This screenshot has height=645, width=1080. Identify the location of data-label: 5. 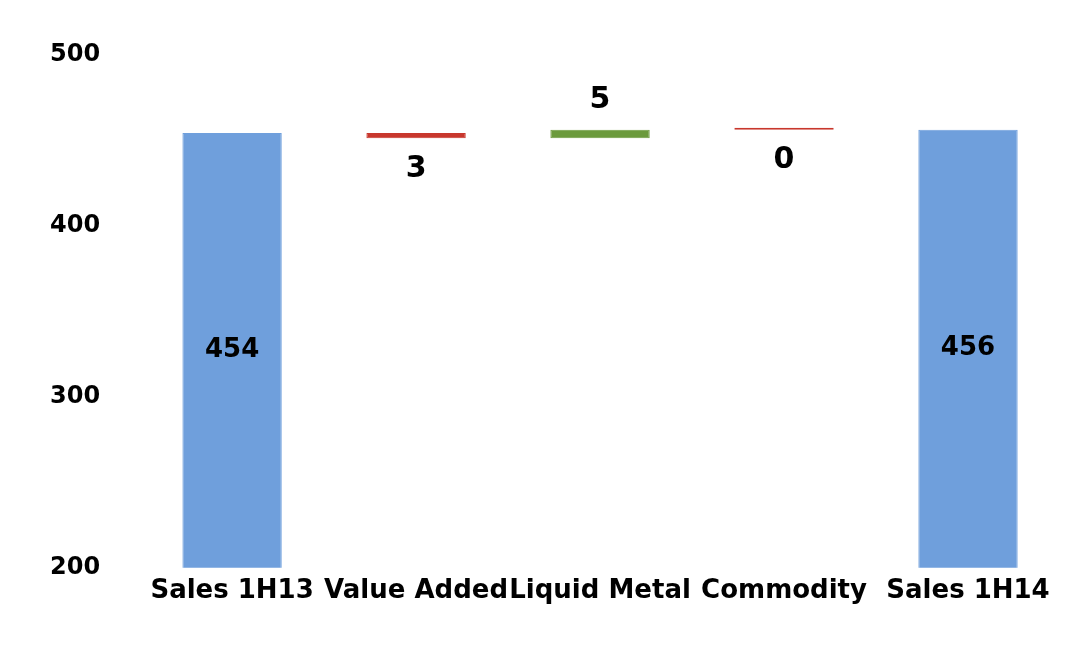
(600, 98).